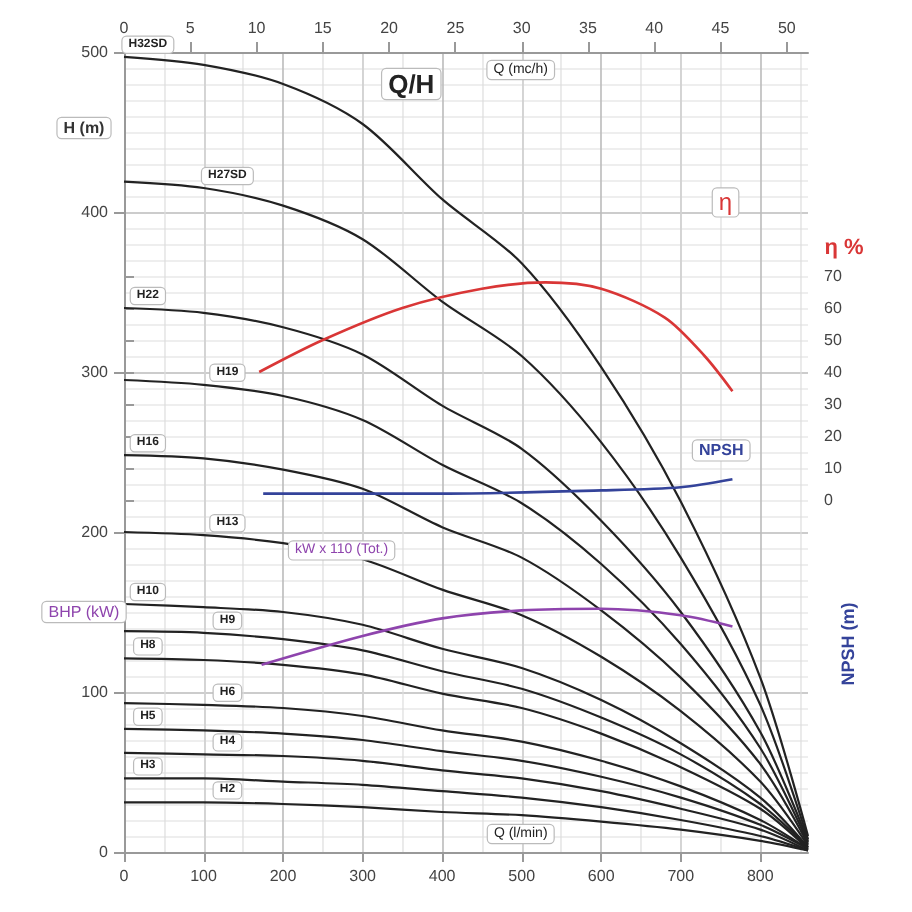 Image resolution: width=912 pixels, height=912 pixels. I want to click on x2-tick-label: 35, so click(588, 28).